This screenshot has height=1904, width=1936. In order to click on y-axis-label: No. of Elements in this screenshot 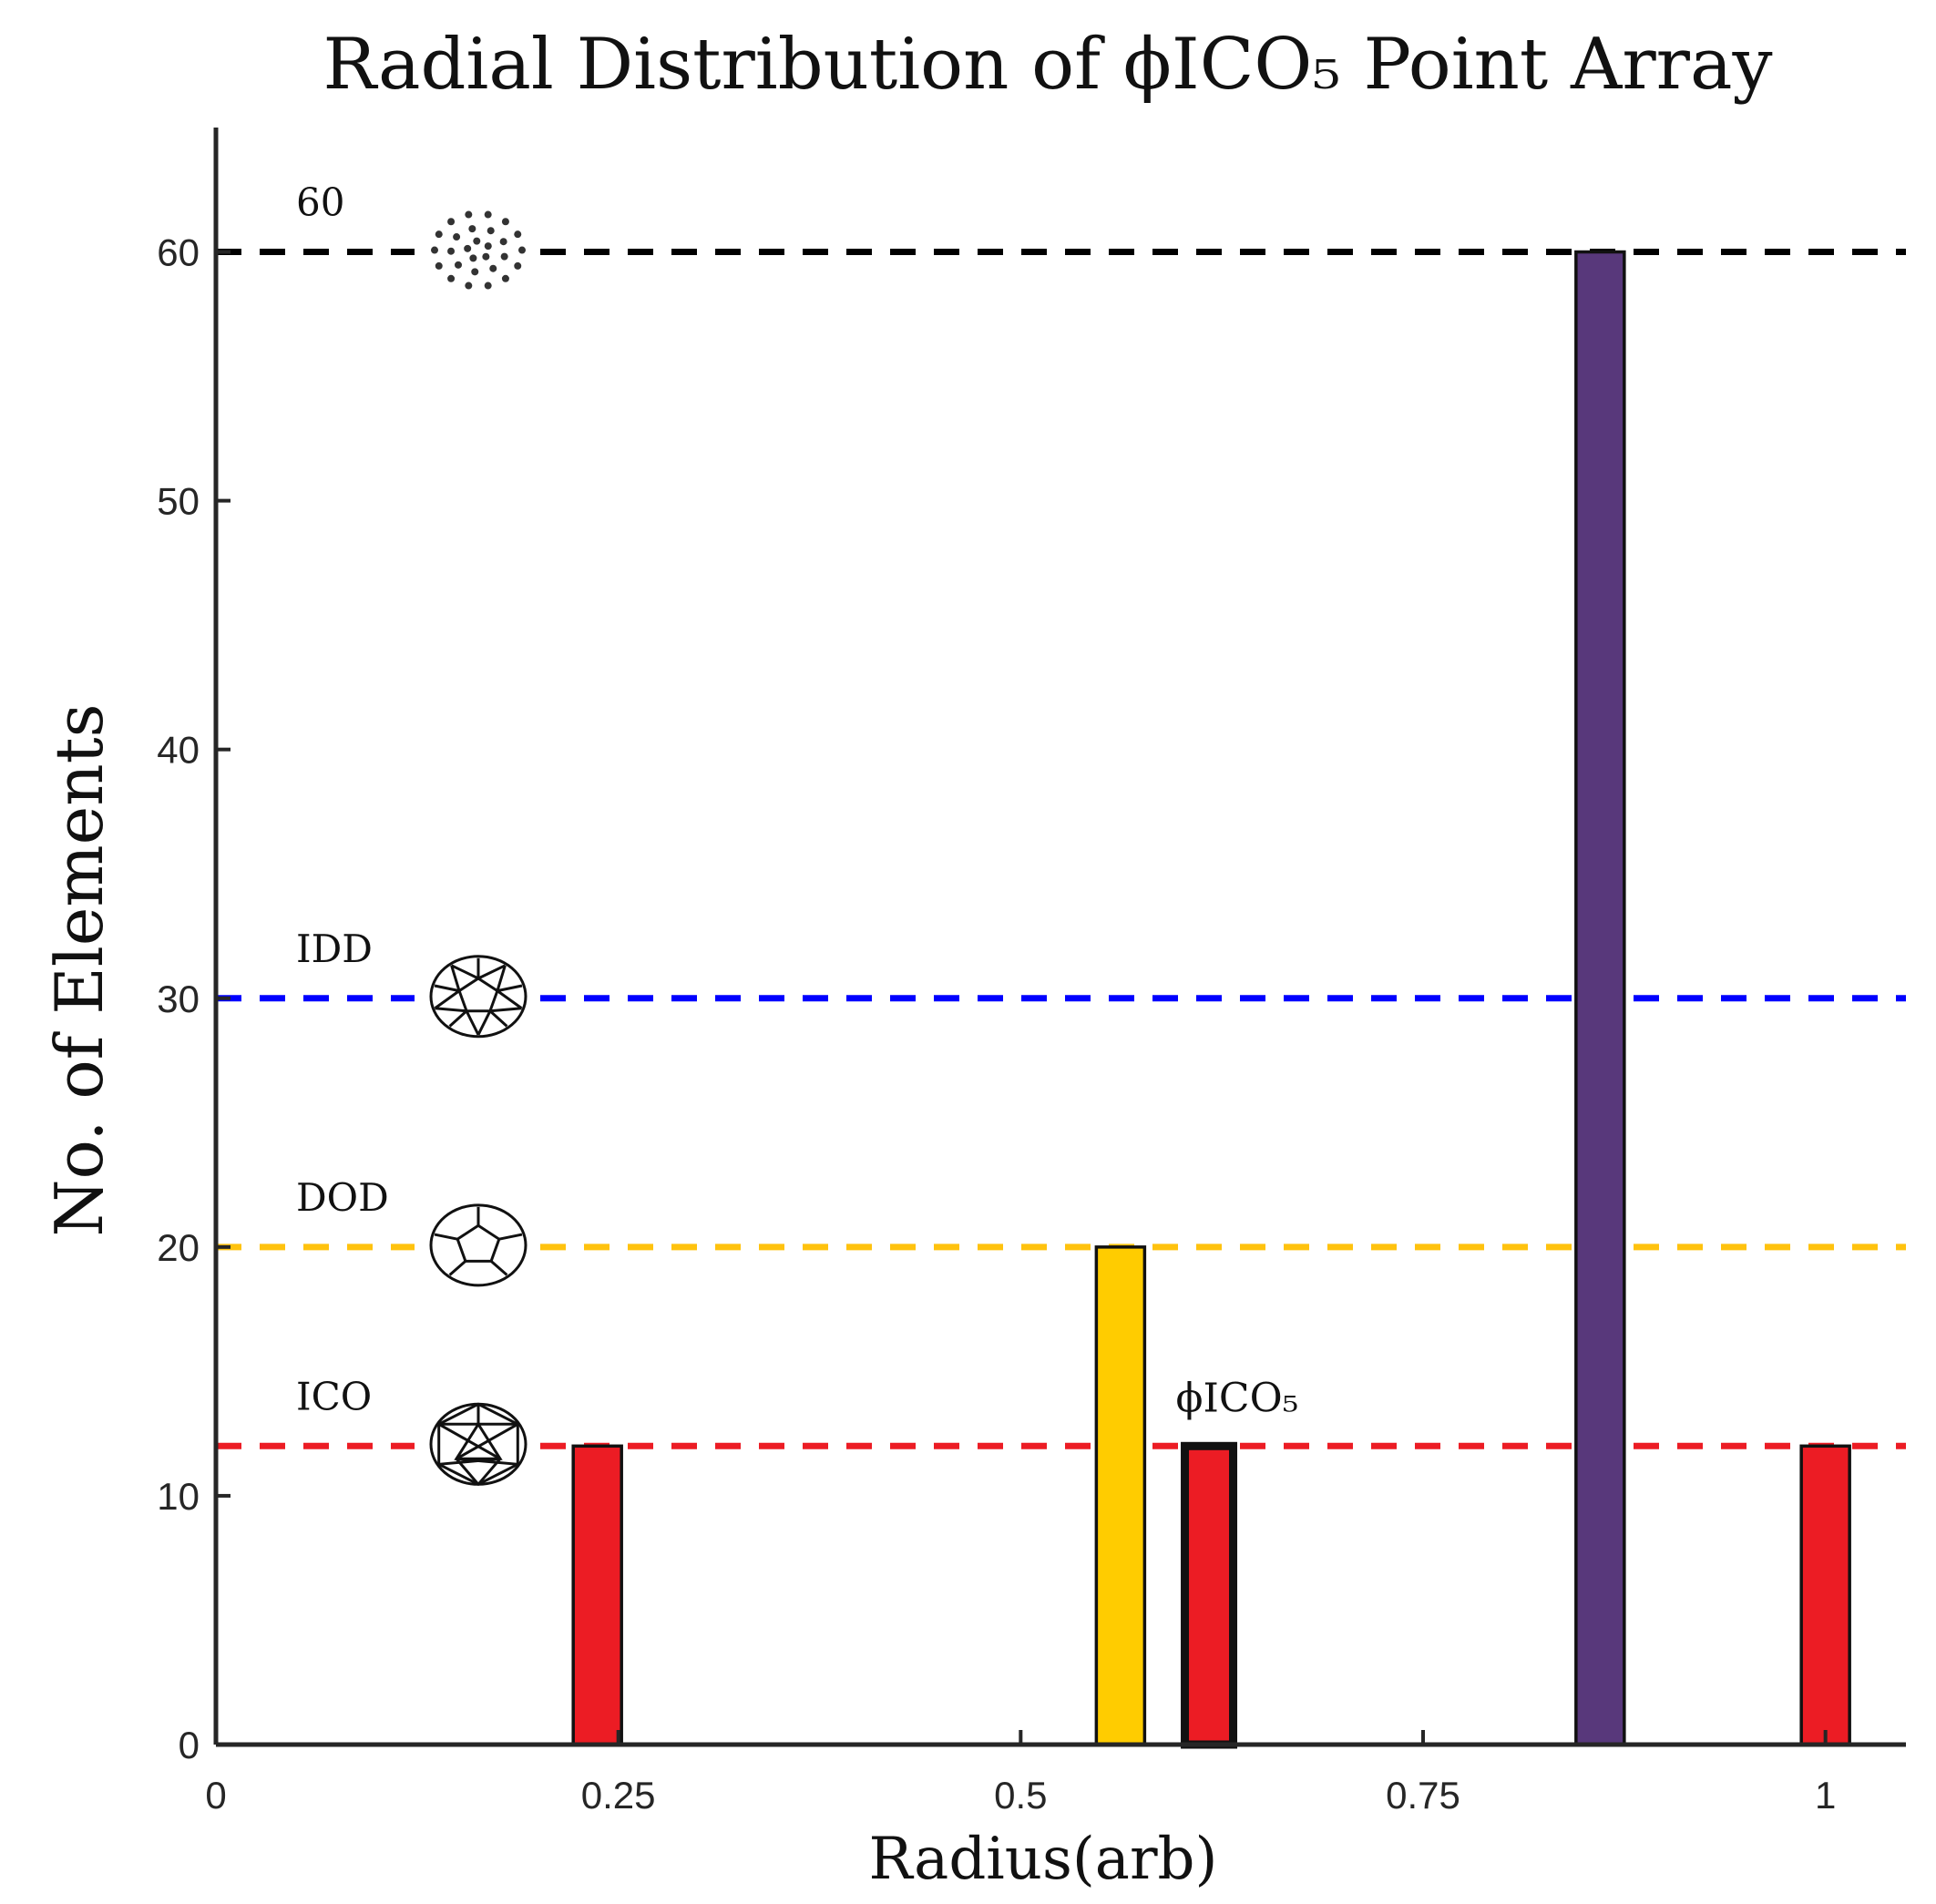, I will do `click(79, 970)`.